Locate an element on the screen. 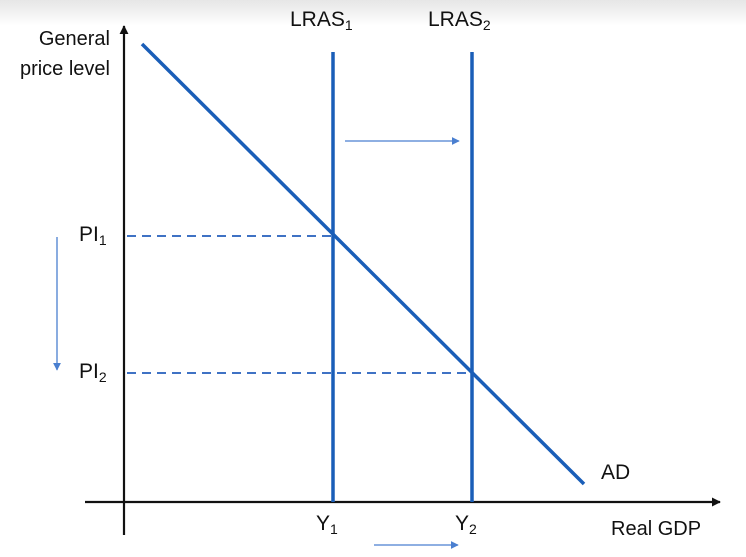  lras2-label: LRAS2 is located at coordinates (459, 20).